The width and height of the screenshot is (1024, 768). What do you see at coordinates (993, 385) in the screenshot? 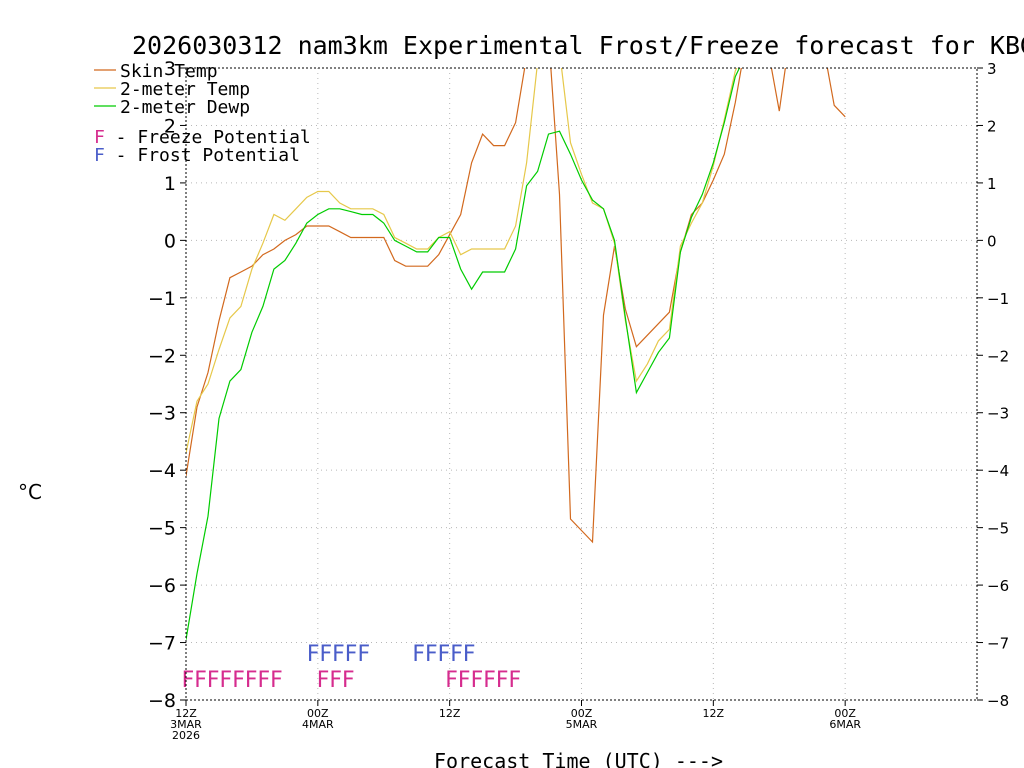
I see `y-axis-right: −8 −7 −6 −5 −4 −3 −2 −1 0 1 2 3` at bounding box center [993, 385].